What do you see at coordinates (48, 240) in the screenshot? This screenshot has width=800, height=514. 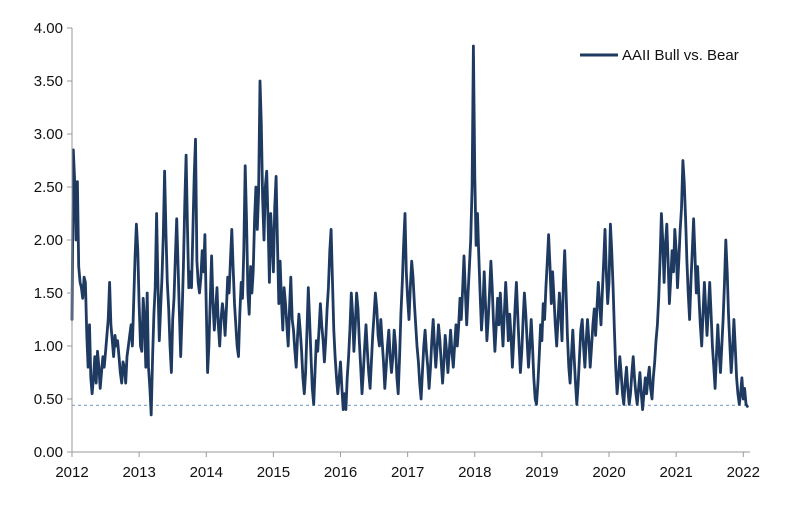 I see `y-tick-label: 2.00` at bounding box center [48, 240].